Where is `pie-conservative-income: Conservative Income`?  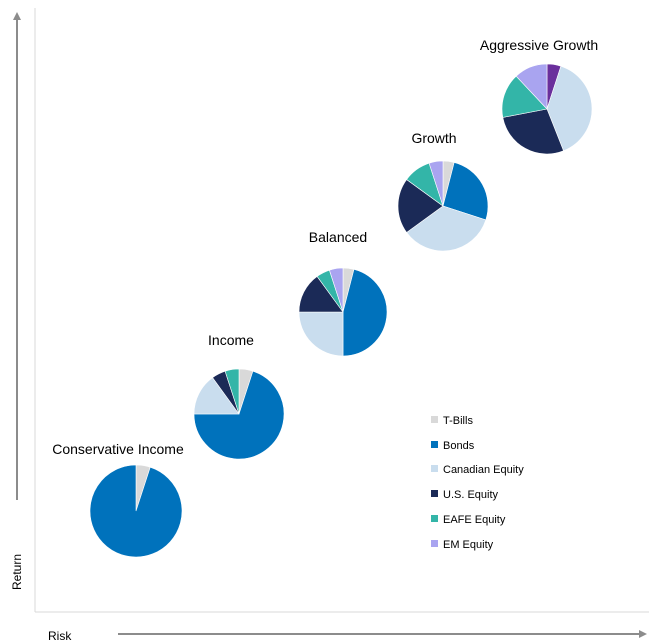
pie-conservative-income: Conservative Income is located at coordinates (118, 499).